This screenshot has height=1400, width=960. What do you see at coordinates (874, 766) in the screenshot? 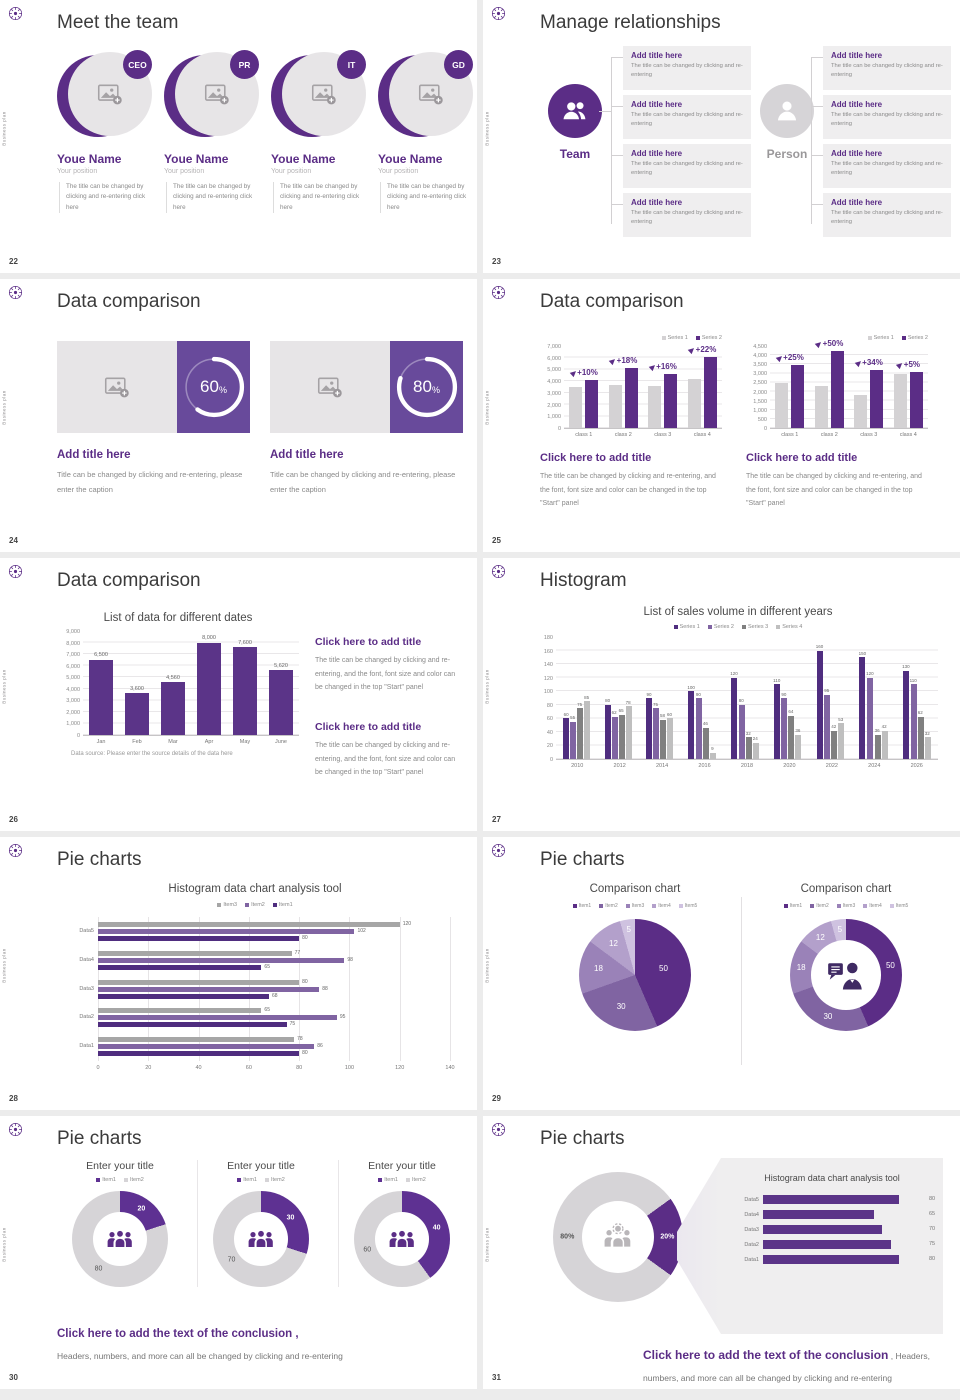
I see `x-tick-label: 2024` at bounding box center [874, 766].